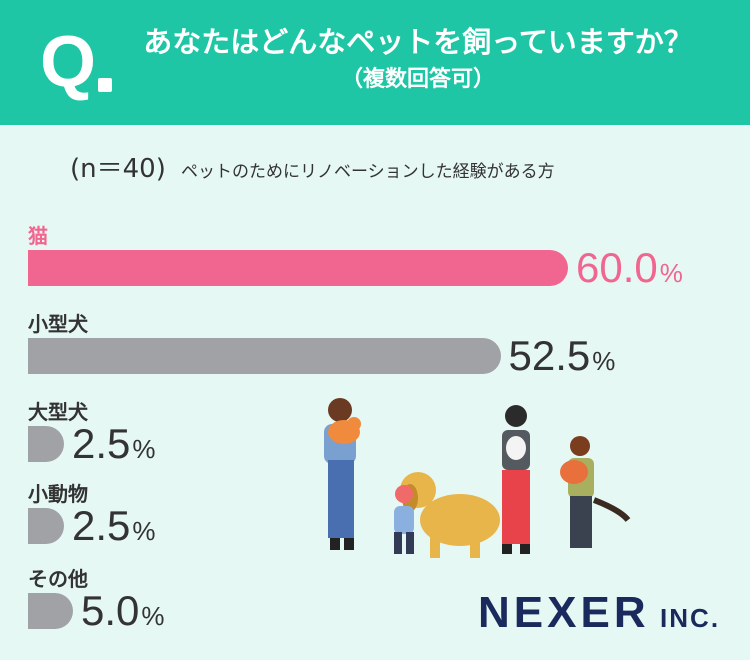 The height and width of the screenshot is (660, 750). Describe the element at coordinates (595, 492) in the screenshot. I see `person-with-cat-right` at that location.